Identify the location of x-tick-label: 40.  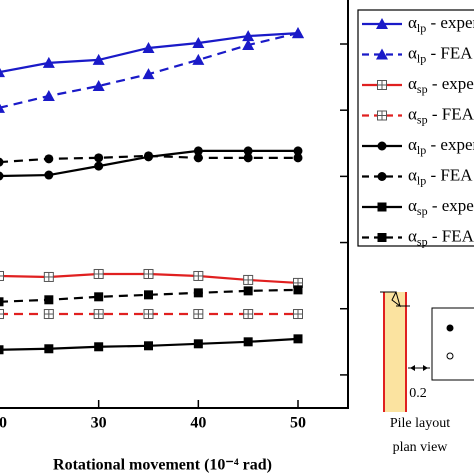
(198, 423).